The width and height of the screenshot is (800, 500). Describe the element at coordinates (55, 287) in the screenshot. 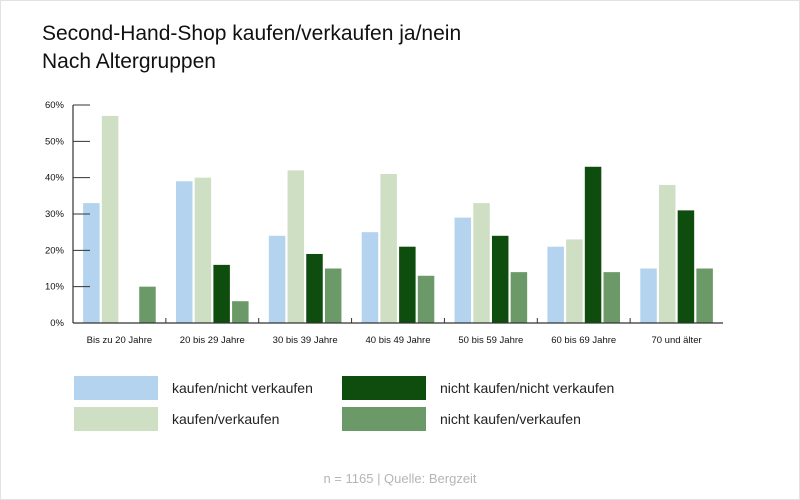

I see `y-tick-label: 10%` at that location.